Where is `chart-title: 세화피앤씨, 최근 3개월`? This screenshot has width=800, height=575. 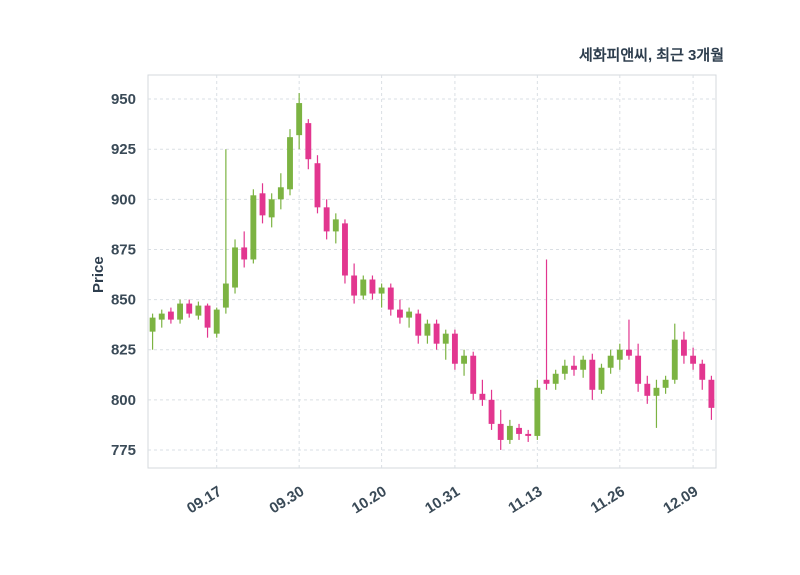 chart-title: 세화피앤씨, 최근 3개월 is located at coordinates (651, 55).